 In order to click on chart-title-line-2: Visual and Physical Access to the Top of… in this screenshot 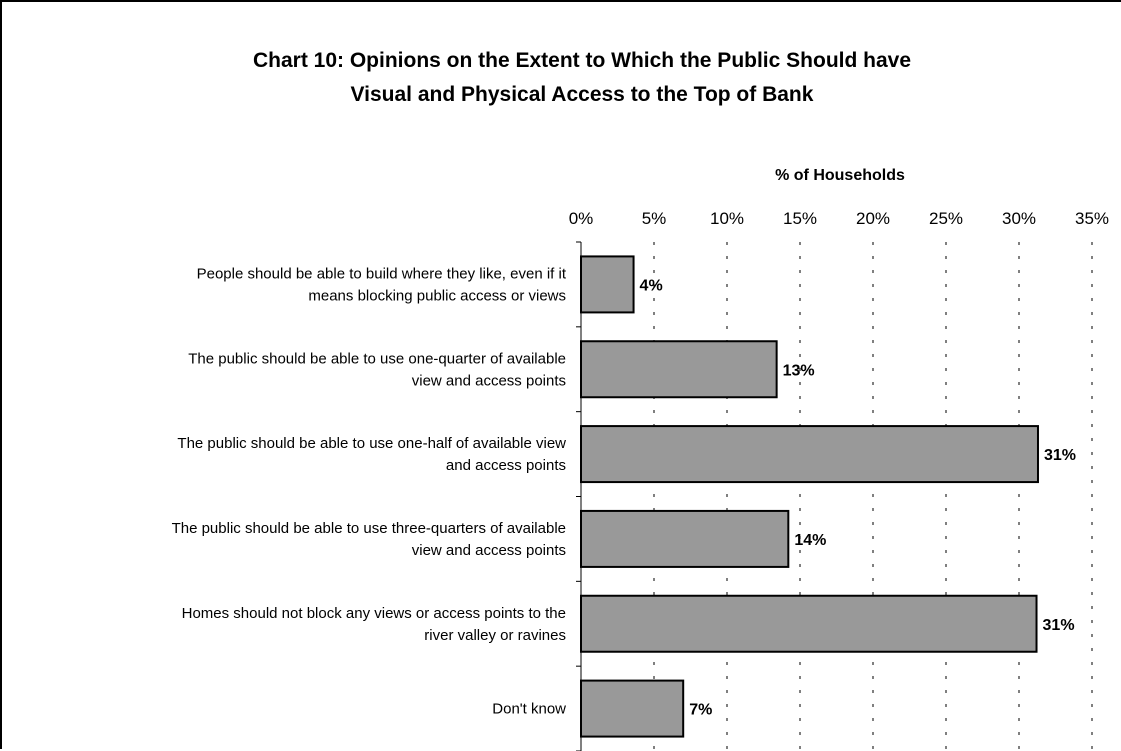, I will do `click(582, 94)`.